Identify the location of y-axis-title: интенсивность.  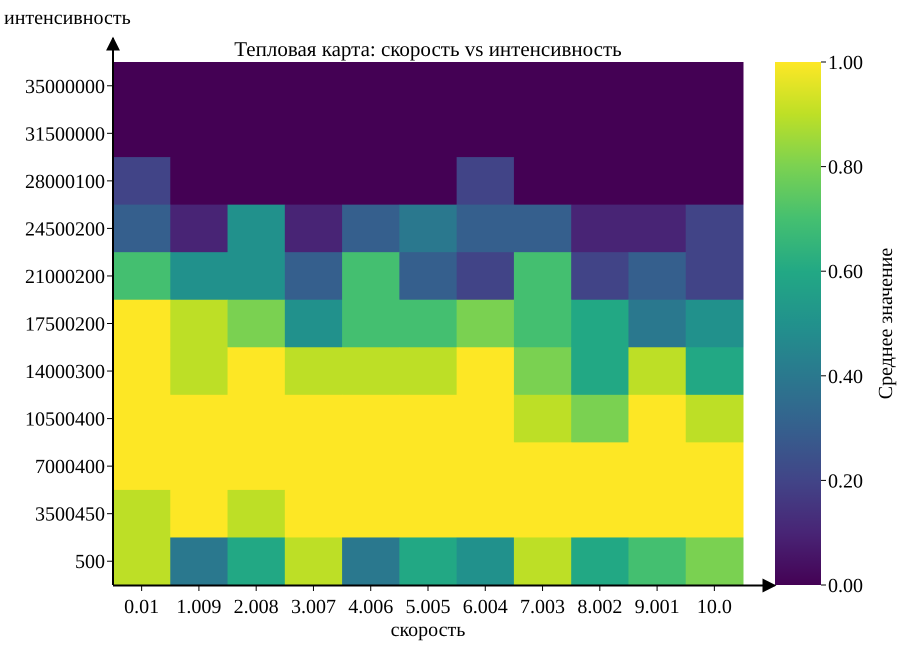
(67, 18).